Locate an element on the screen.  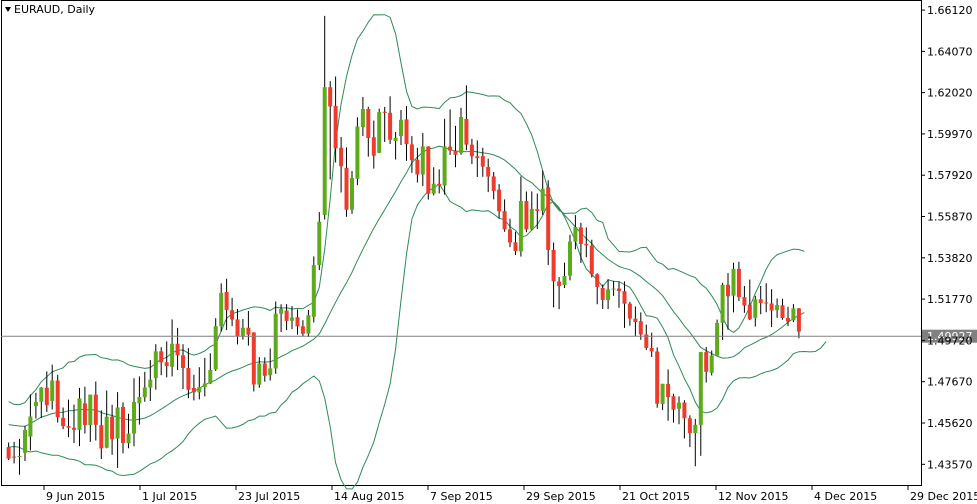
x-tick-label: 1 Jul 2015 is located at coordinates (169, 496).